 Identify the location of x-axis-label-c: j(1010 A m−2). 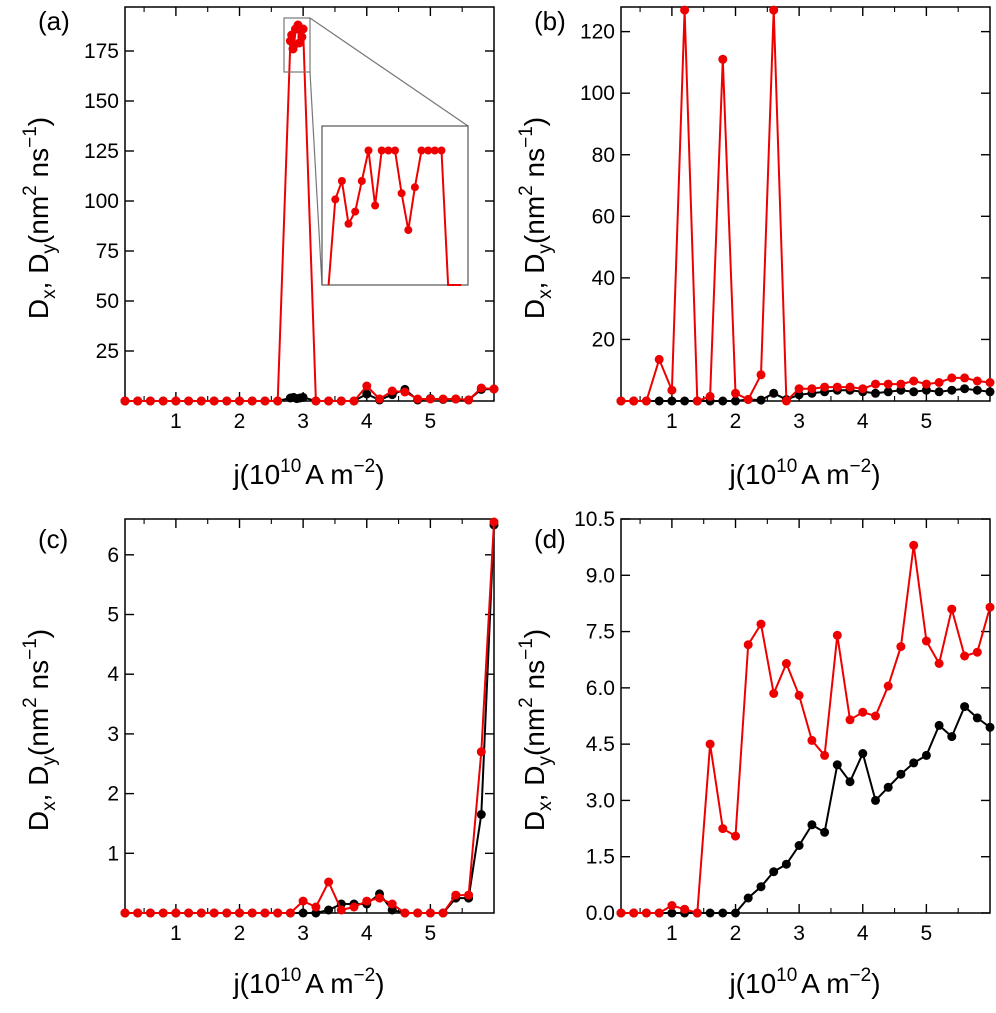
(308, 982).